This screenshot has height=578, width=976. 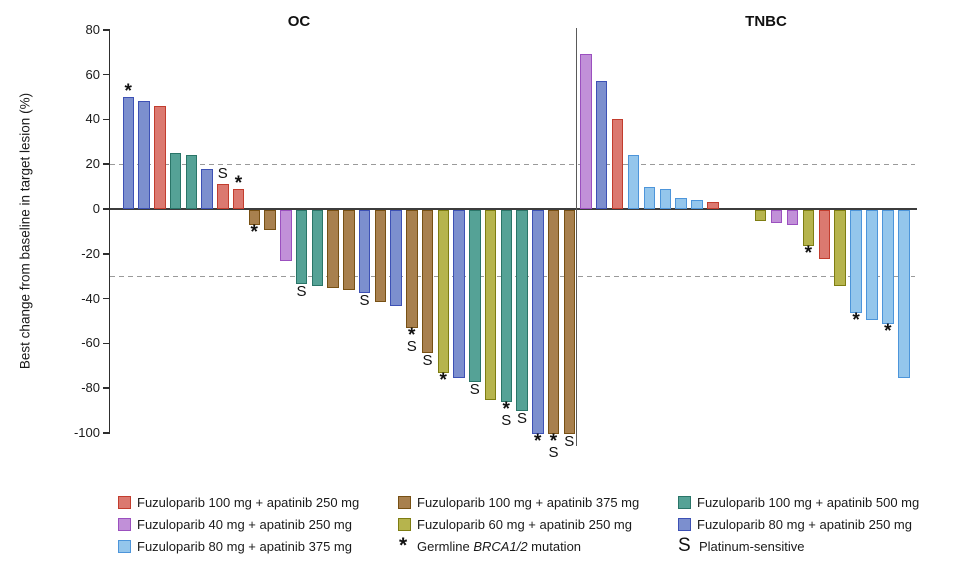 I want to click on legend-swatch-orchid, so click(x=124, y=524).